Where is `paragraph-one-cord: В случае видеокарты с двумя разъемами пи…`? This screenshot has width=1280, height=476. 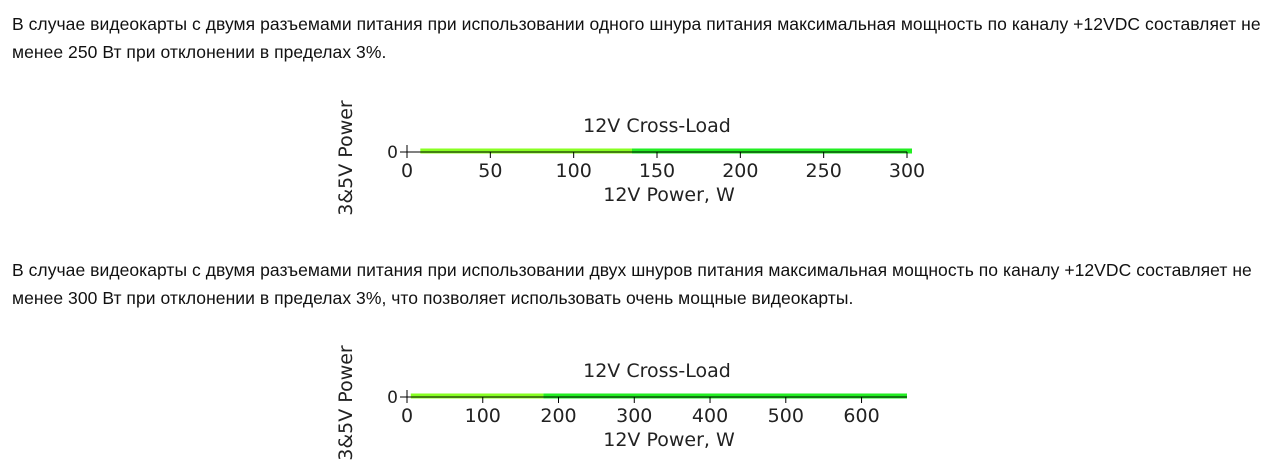 paragraph-one-cord: В случае видеокарты с двумя разъемами пи… is located at coordinates (636, 38).